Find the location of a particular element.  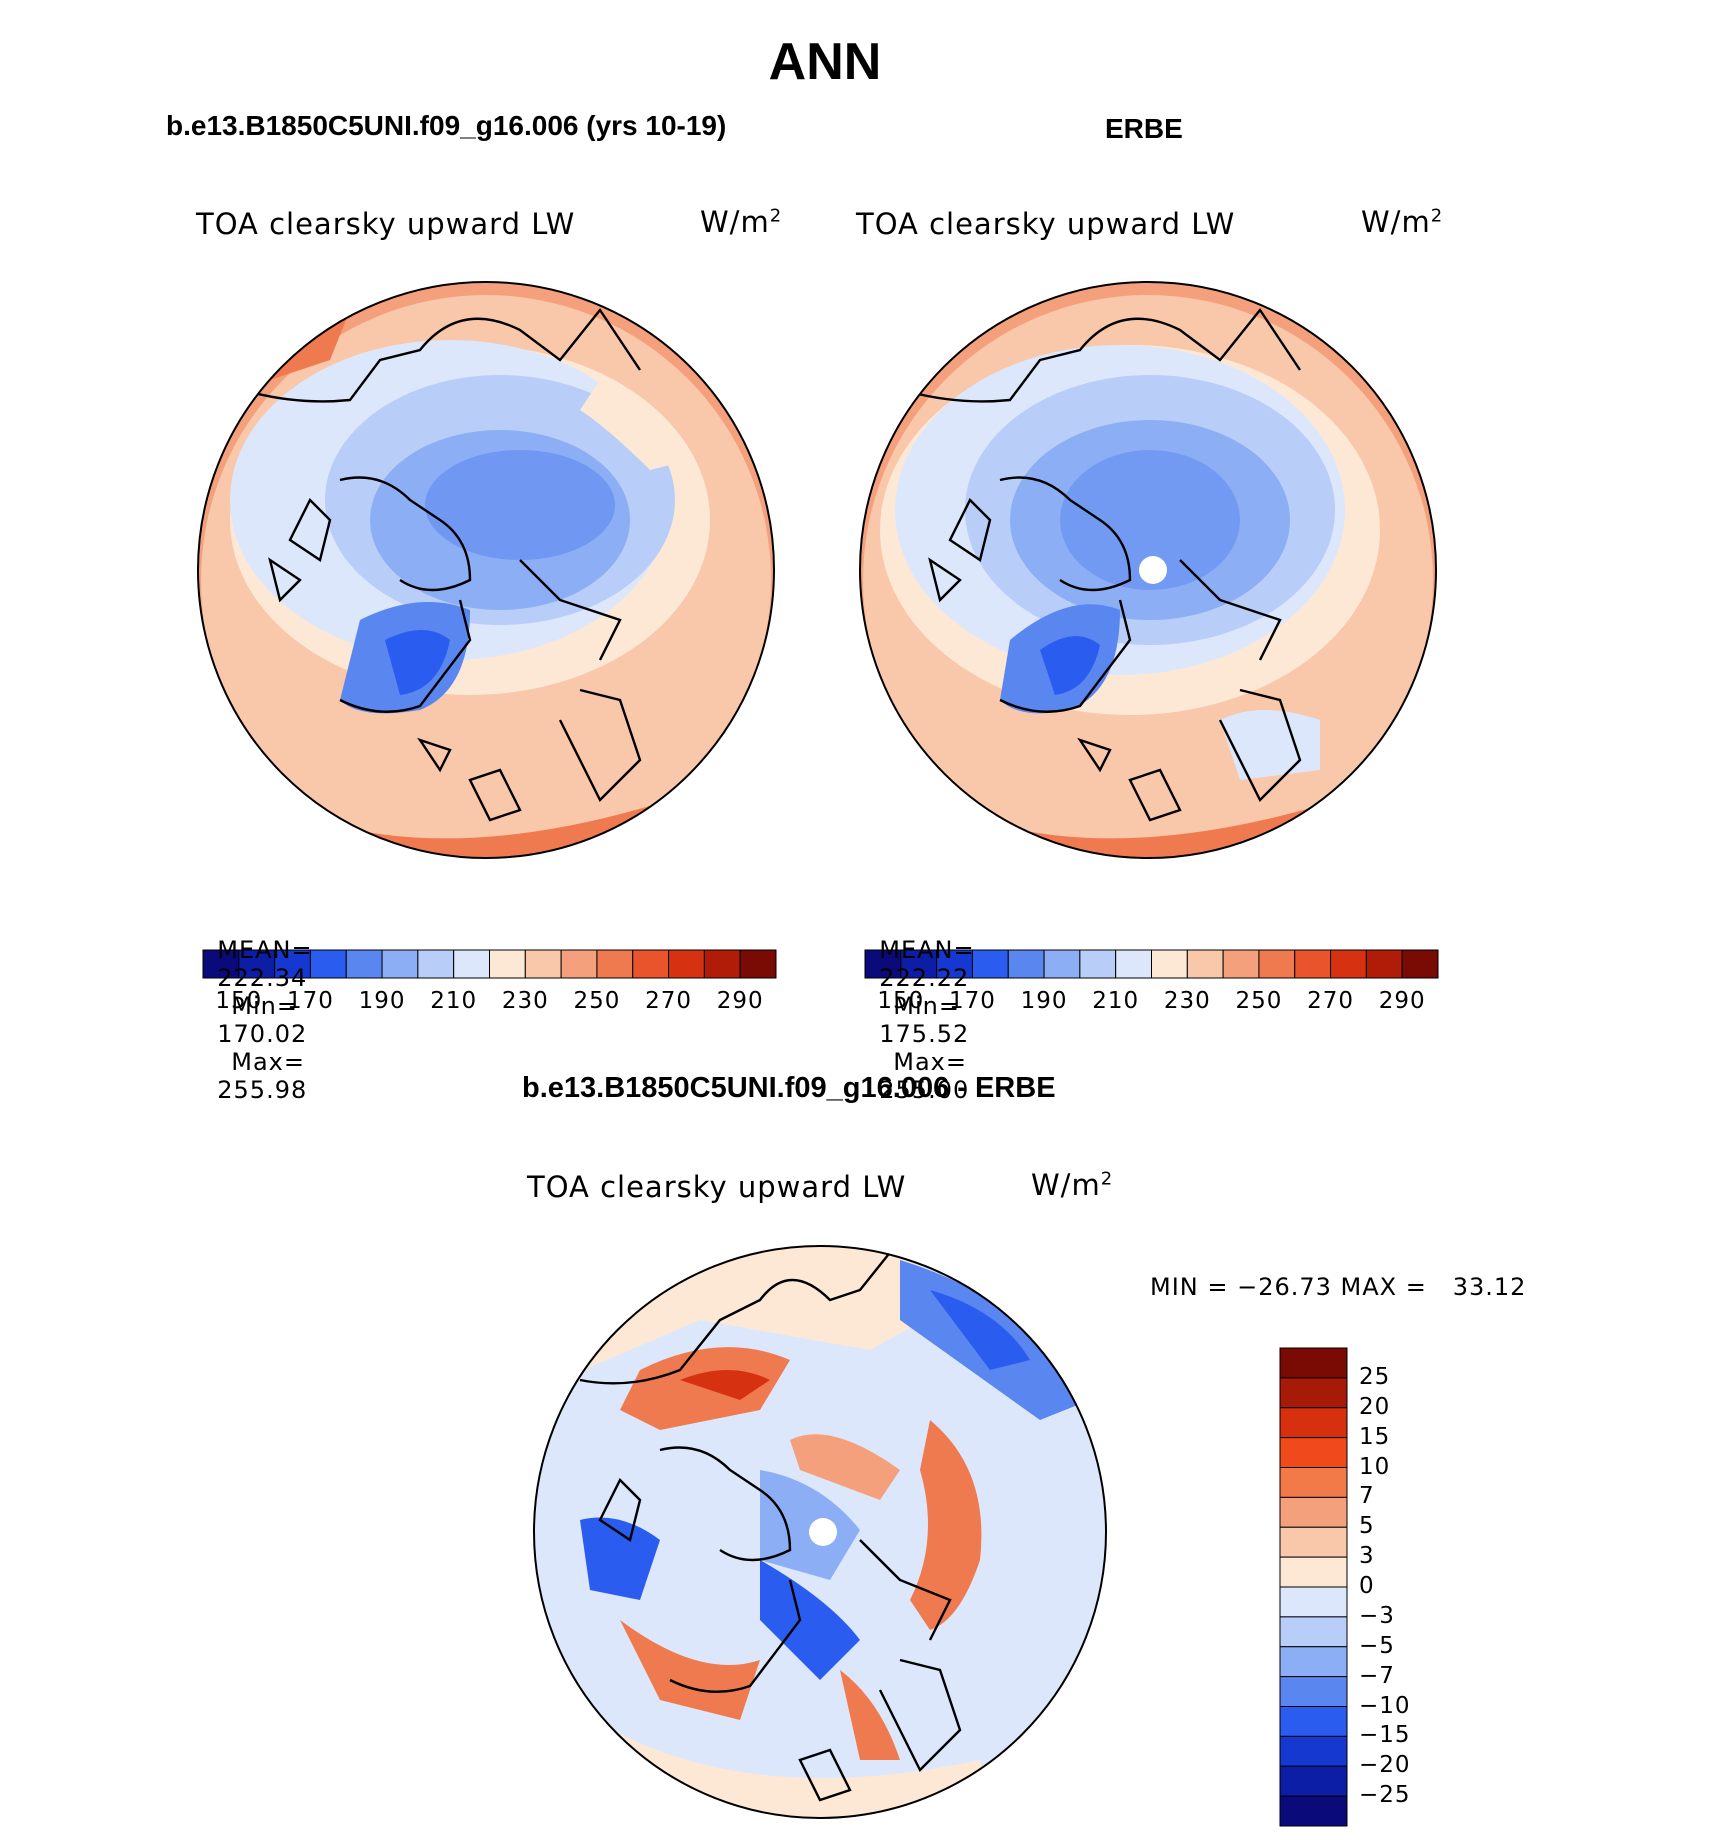

model-max-value: 255.98 is located at coordinates (262, 1090).